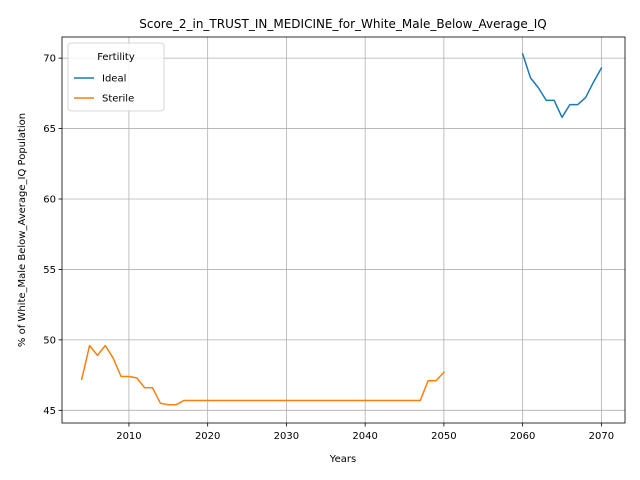 This screenshot has width=640, height=480. What do you see at coordinates (522, 436) in the screenshot?
I see `x-tick-label: 2060` at bounding box center [522, 436].